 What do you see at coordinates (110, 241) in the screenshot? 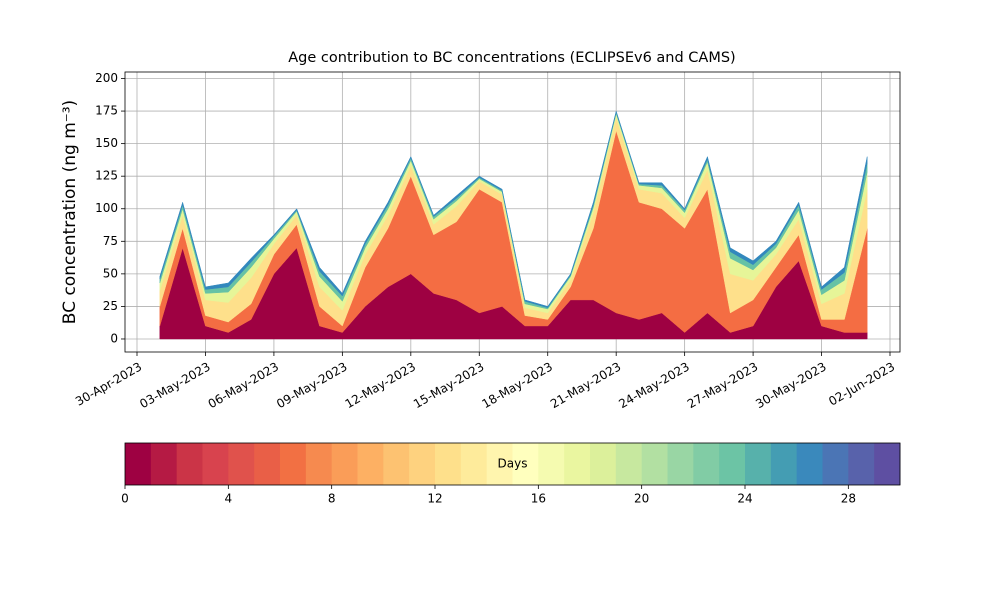
I see `y-tick-label: 75` at bounding box center [110, 241].